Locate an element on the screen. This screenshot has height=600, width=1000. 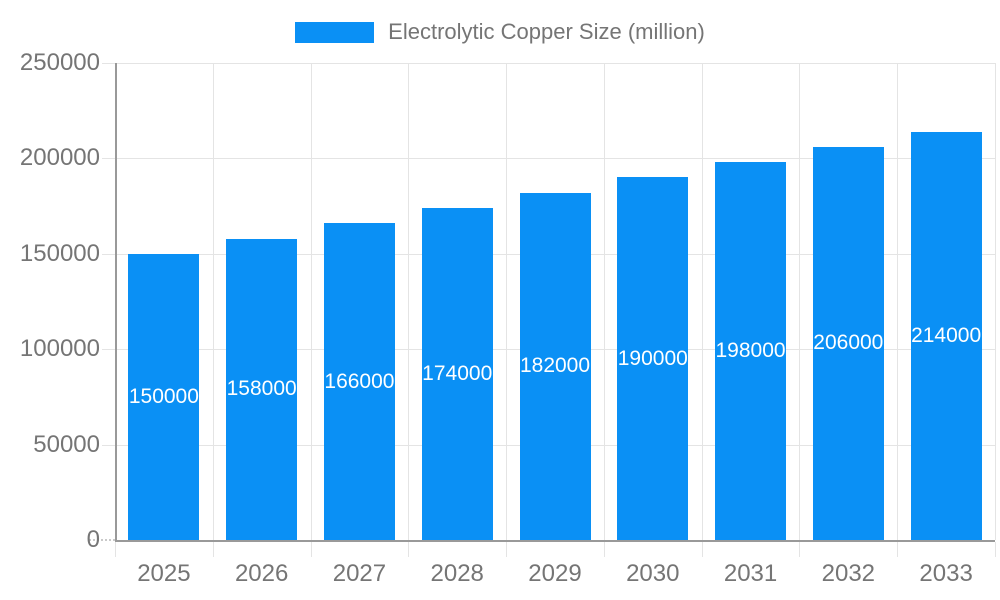
bar: 206000 is located at coordinates (848, 343).